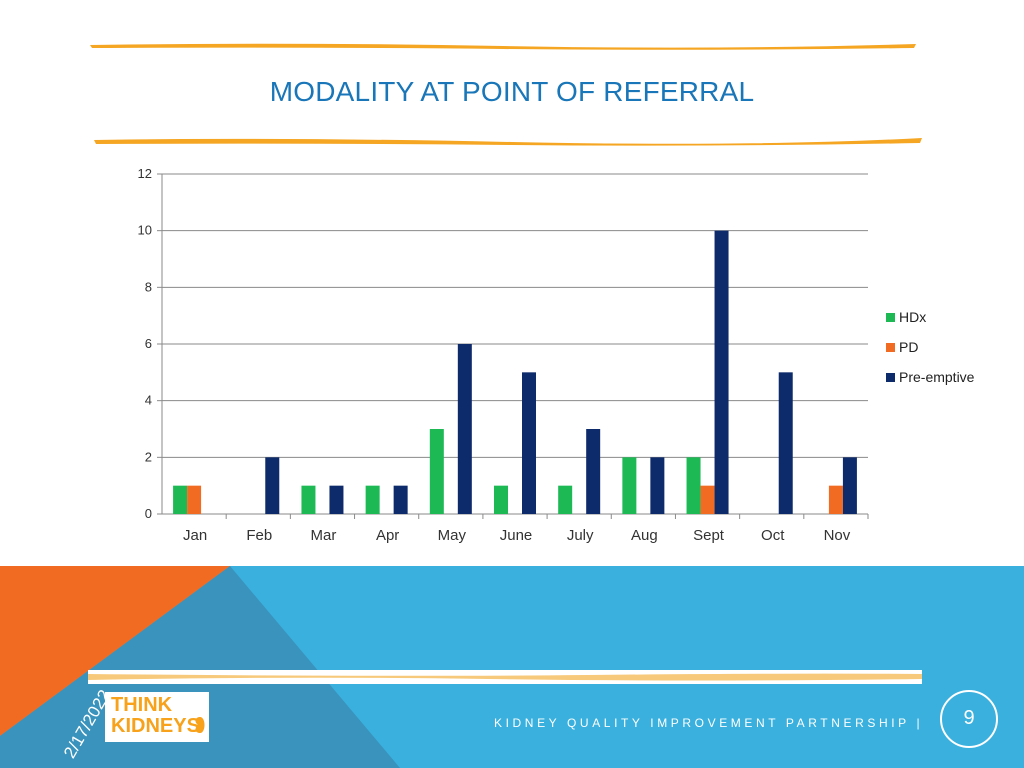 The height and width of the screenshot is (768, 1024). Describe the element at coordinates (837, 535) in the screenshot. I see `x-tick-label: Nov` at that location.